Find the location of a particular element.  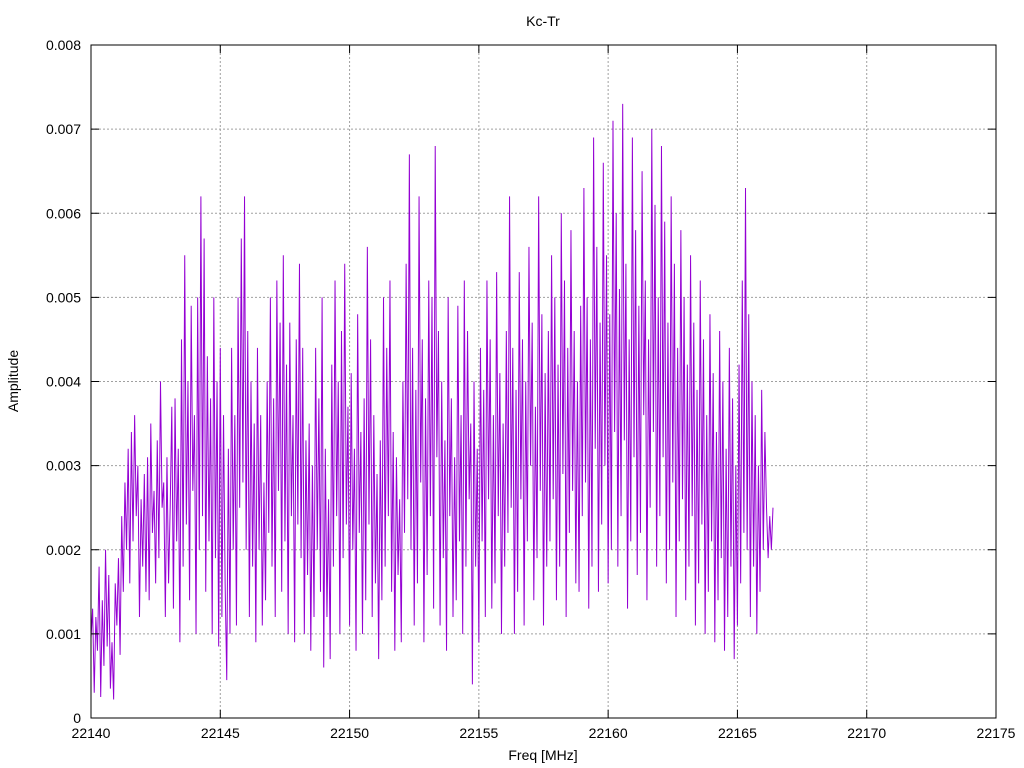

x-tick-label: 22175 is located at coordinates (996, 733).